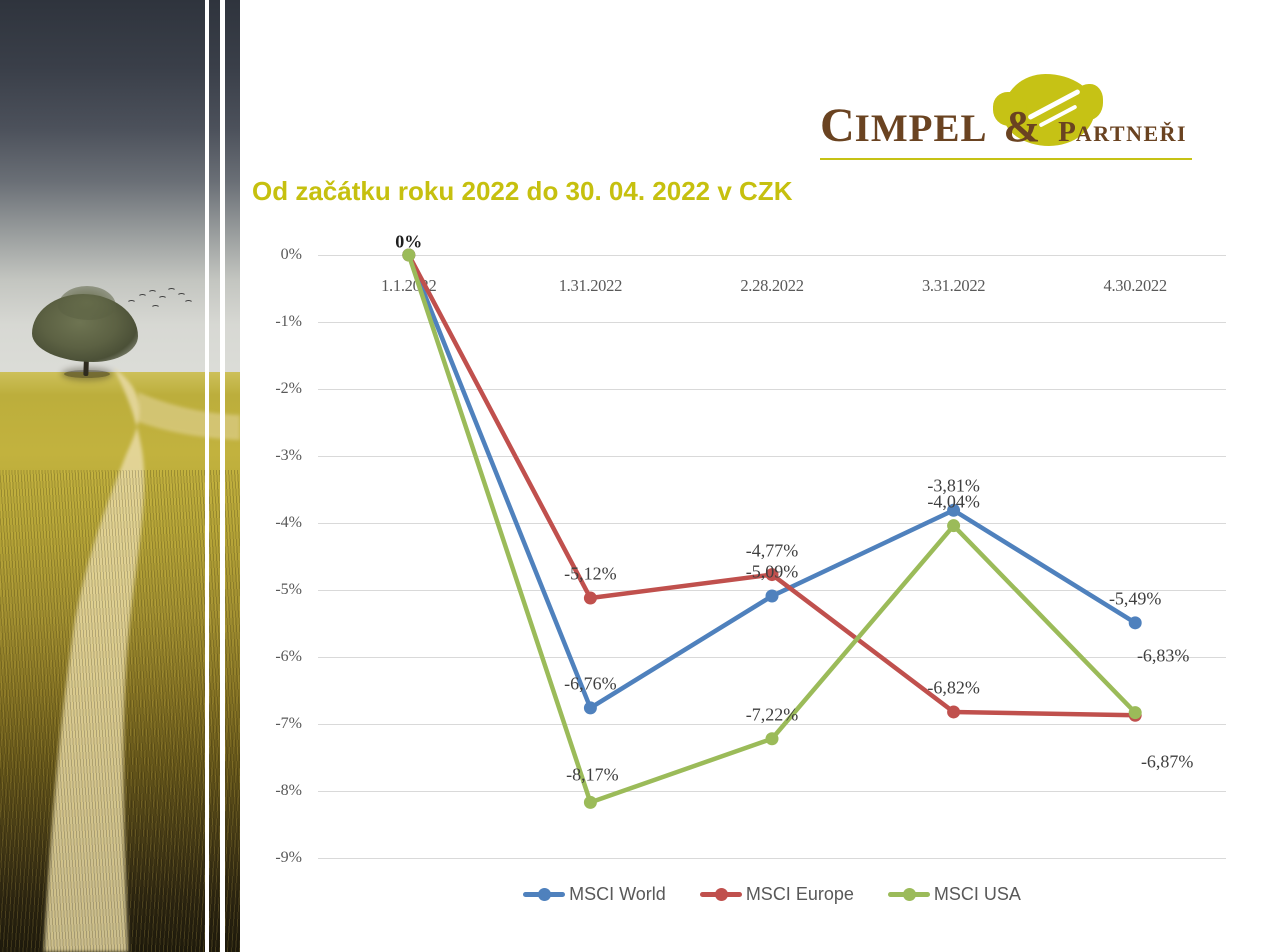 This screenshot has height=952, width=1268. What do you see at coordinates (592, 774) in the screenshot?
I see `data-label: -8,17%` at bounding box center [592, 774].